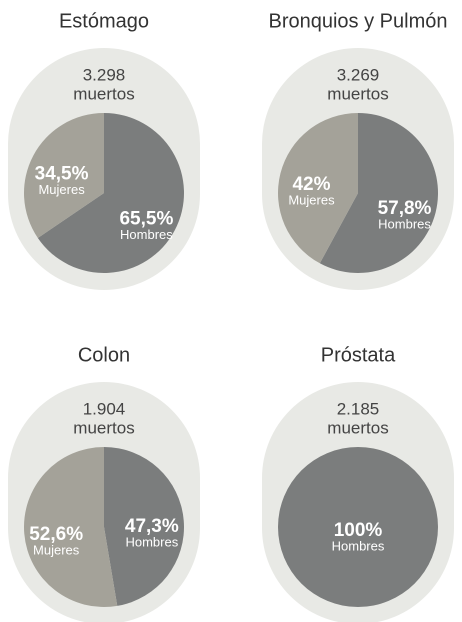 Image resolution: width=462 pixels, height=622 pixels. What do you see at coordinates (152, 526) in the screenshot?
I see `value-label: 47,3%` at bounding box center [152, 526].